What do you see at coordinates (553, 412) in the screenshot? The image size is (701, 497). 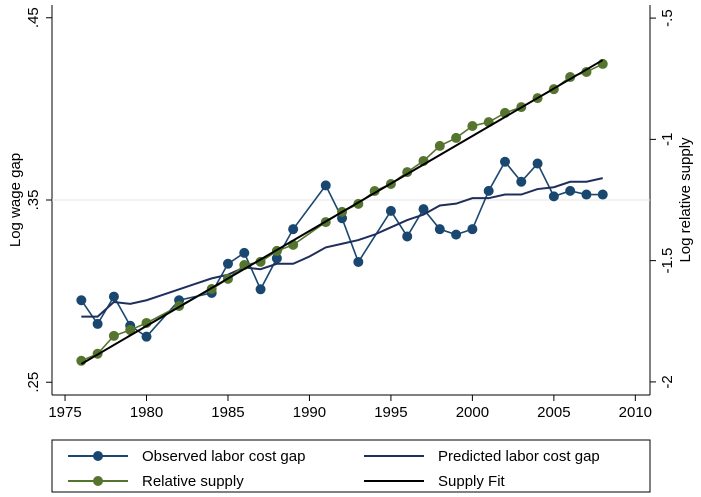 I see `x-tick-label: 2005` at bounding box center [553, 412].